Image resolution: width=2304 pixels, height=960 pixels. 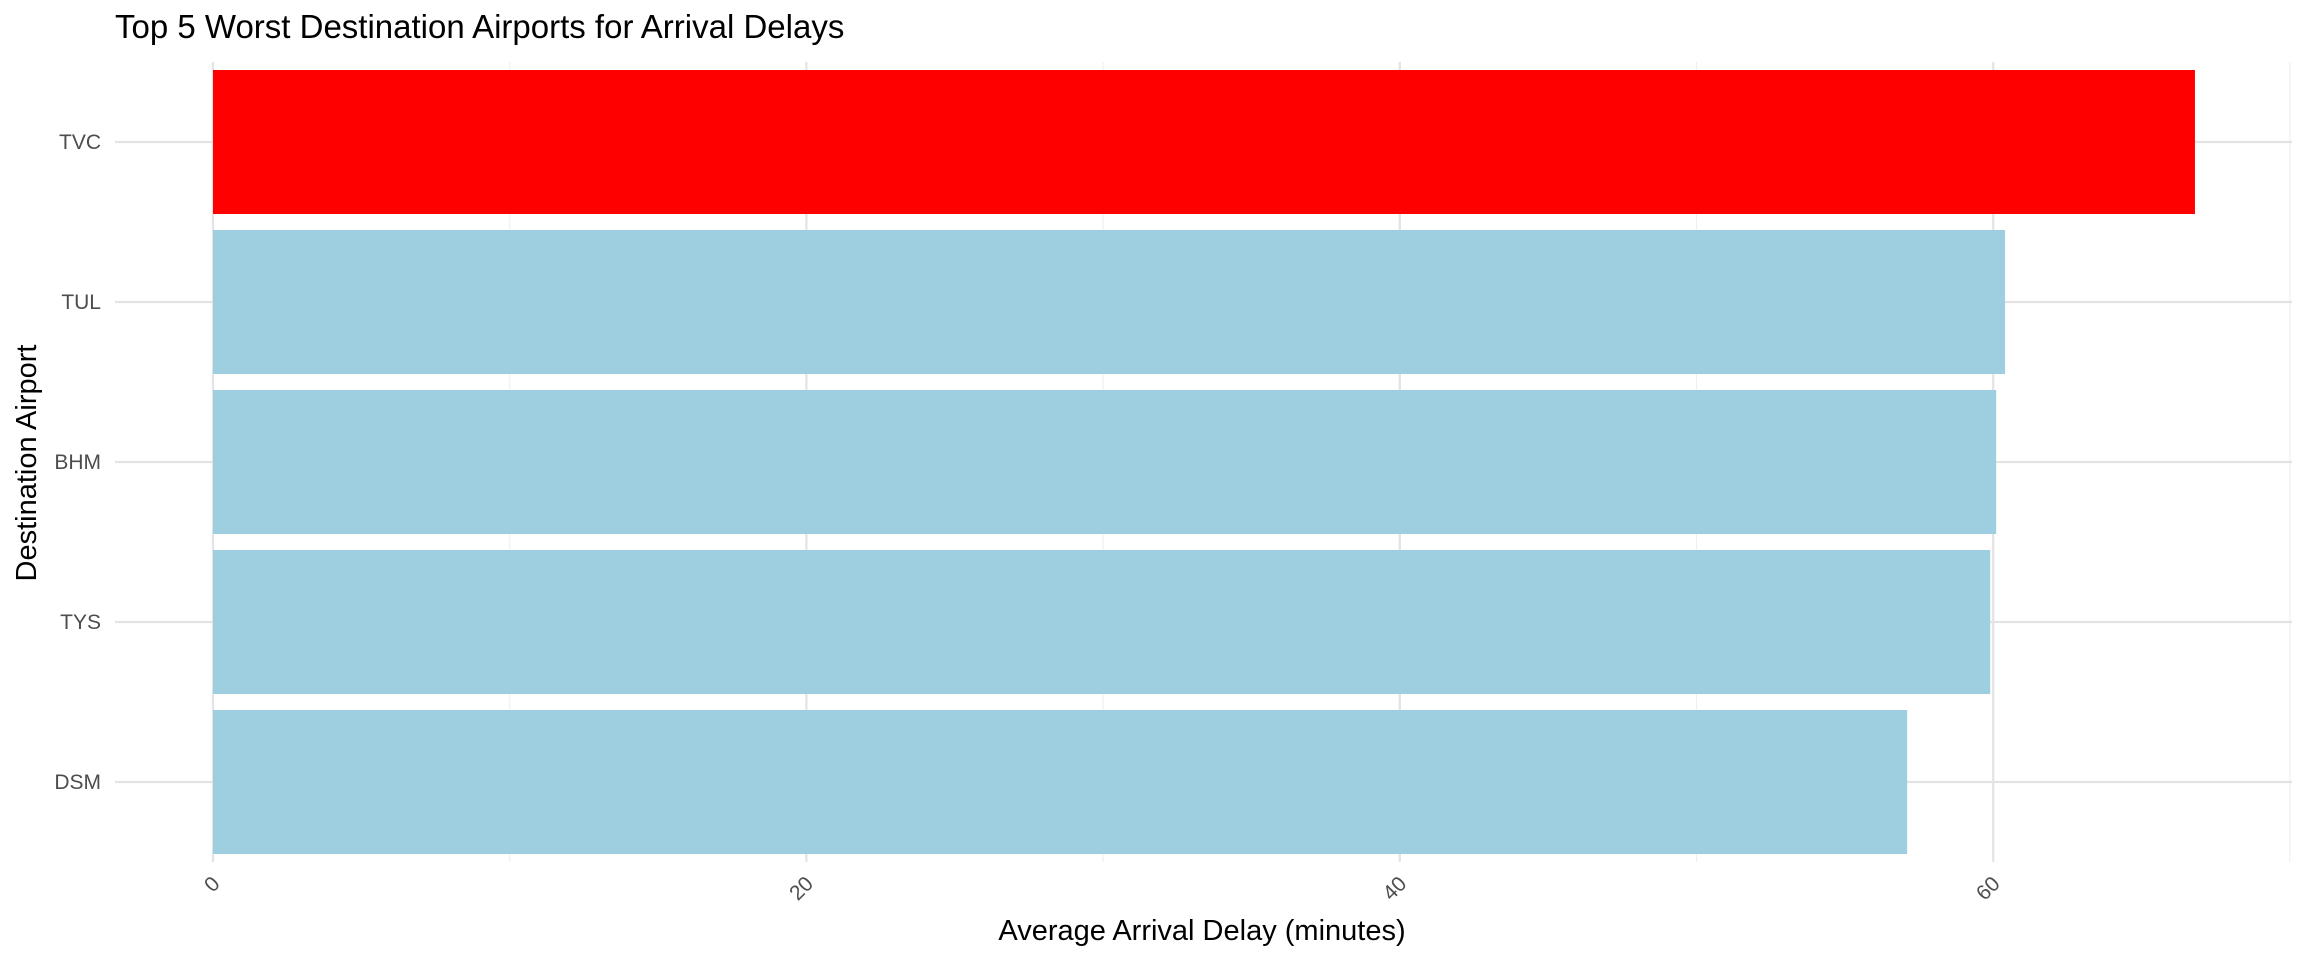 What do you see at coordinates (1201, 931) in the screenshot?
I see `x-axis-title: Average Arrival Delay (minutes)` at bounding box center [1201, 931].